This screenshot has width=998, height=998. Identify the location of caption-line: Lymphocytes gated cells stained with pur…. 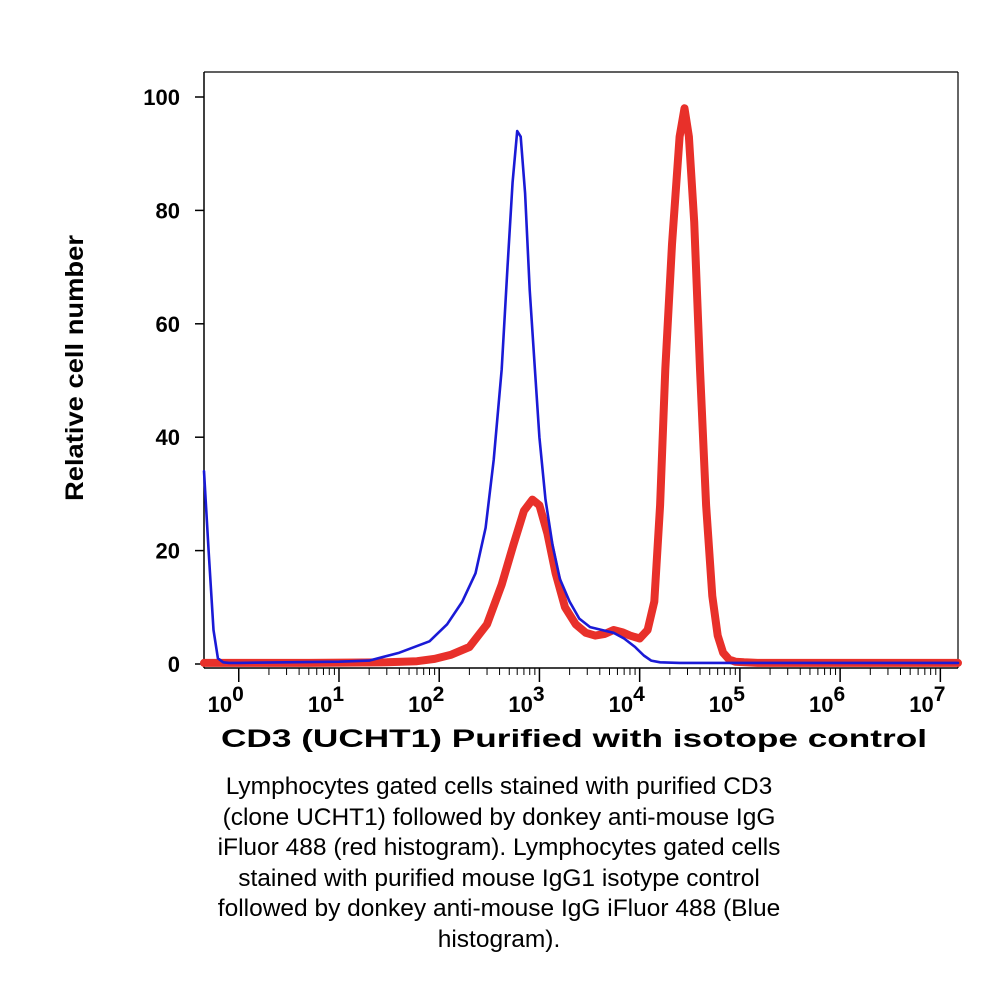
(499, 786).